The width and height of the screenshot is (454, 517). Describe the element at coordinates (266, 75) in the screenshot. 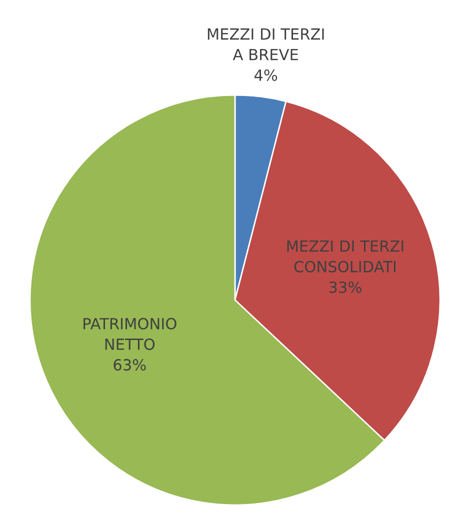

I see `data-label: 4%` at that location.